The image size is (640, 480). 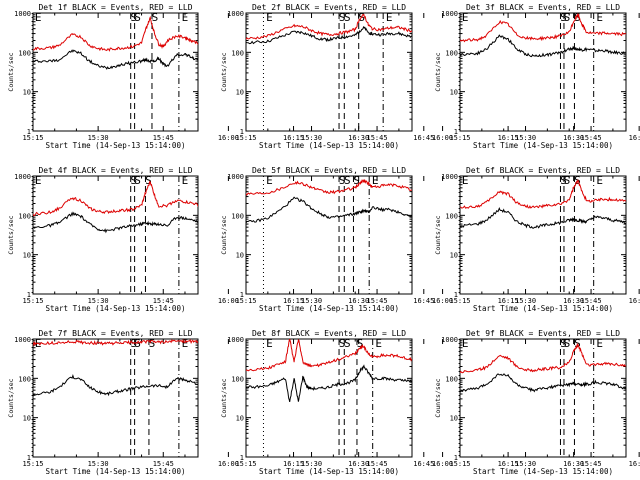 I want to click on panel-title: Det 3f BLACK = Events, RED = LLD, so click(x=543, y=7).